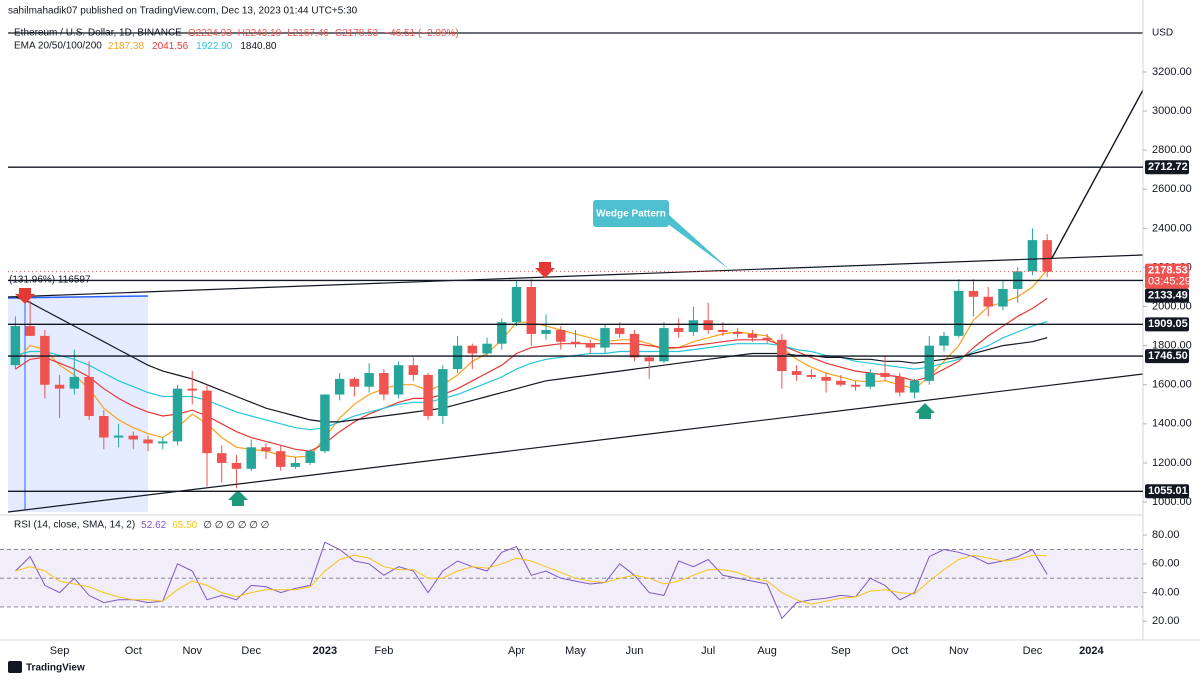  Describe the element at coordinates (1097, 174) in the screenshot. I see `breakout-line` at that location.